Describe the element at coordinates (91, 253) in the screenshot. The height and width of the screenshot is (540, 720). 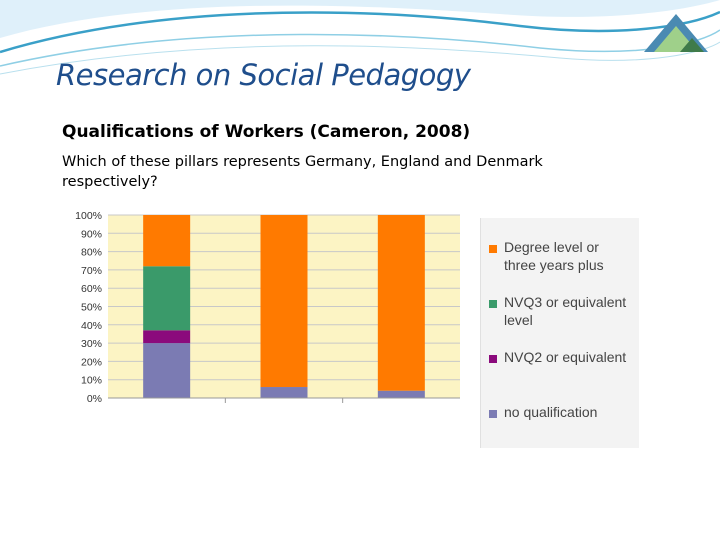
I see `y-tick-label: 80%` at that location.